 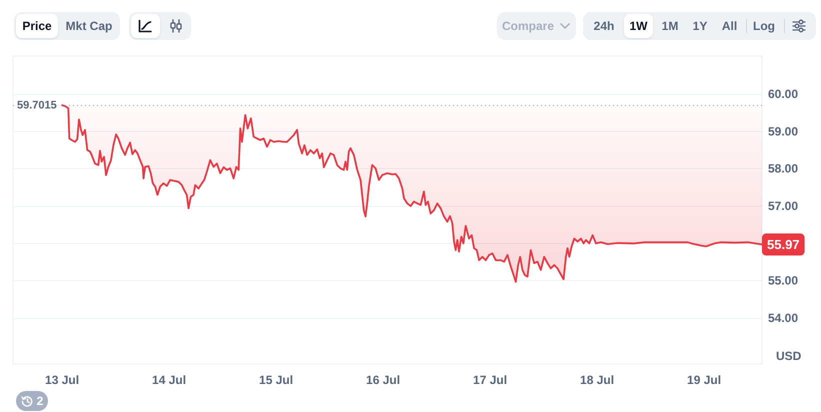 What do you see at coordinates (670, 26) in the screenshot?
I see `text: 1M` at bounding box center [670, 26].